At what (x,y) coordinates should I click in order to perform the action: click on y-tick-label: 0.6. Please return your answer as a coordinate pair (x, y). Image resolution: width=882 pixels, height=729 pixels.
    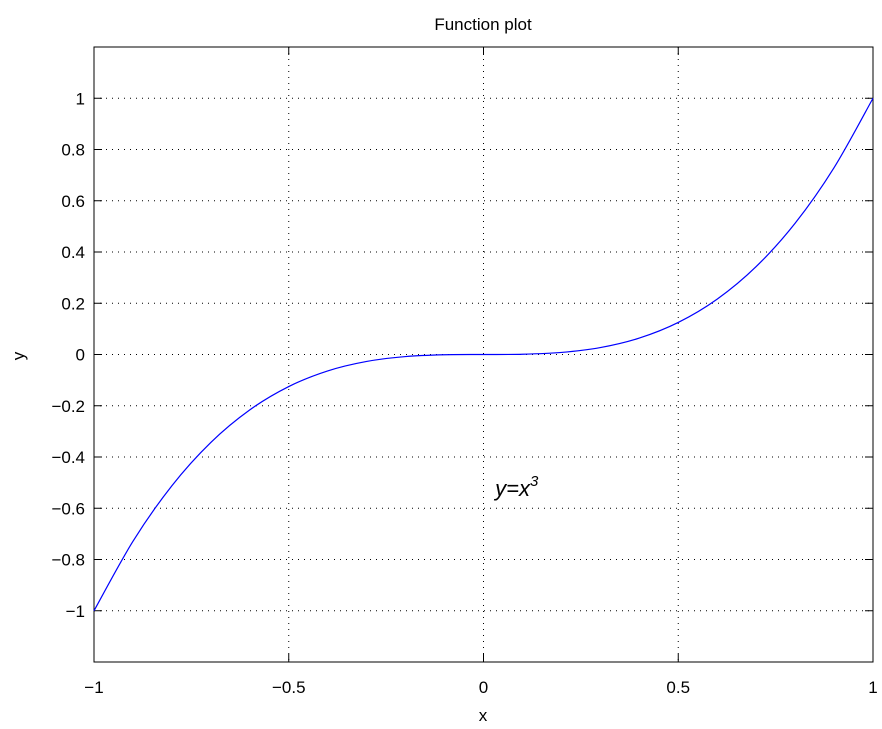
    Looking at the image, I should click on (73, 201).